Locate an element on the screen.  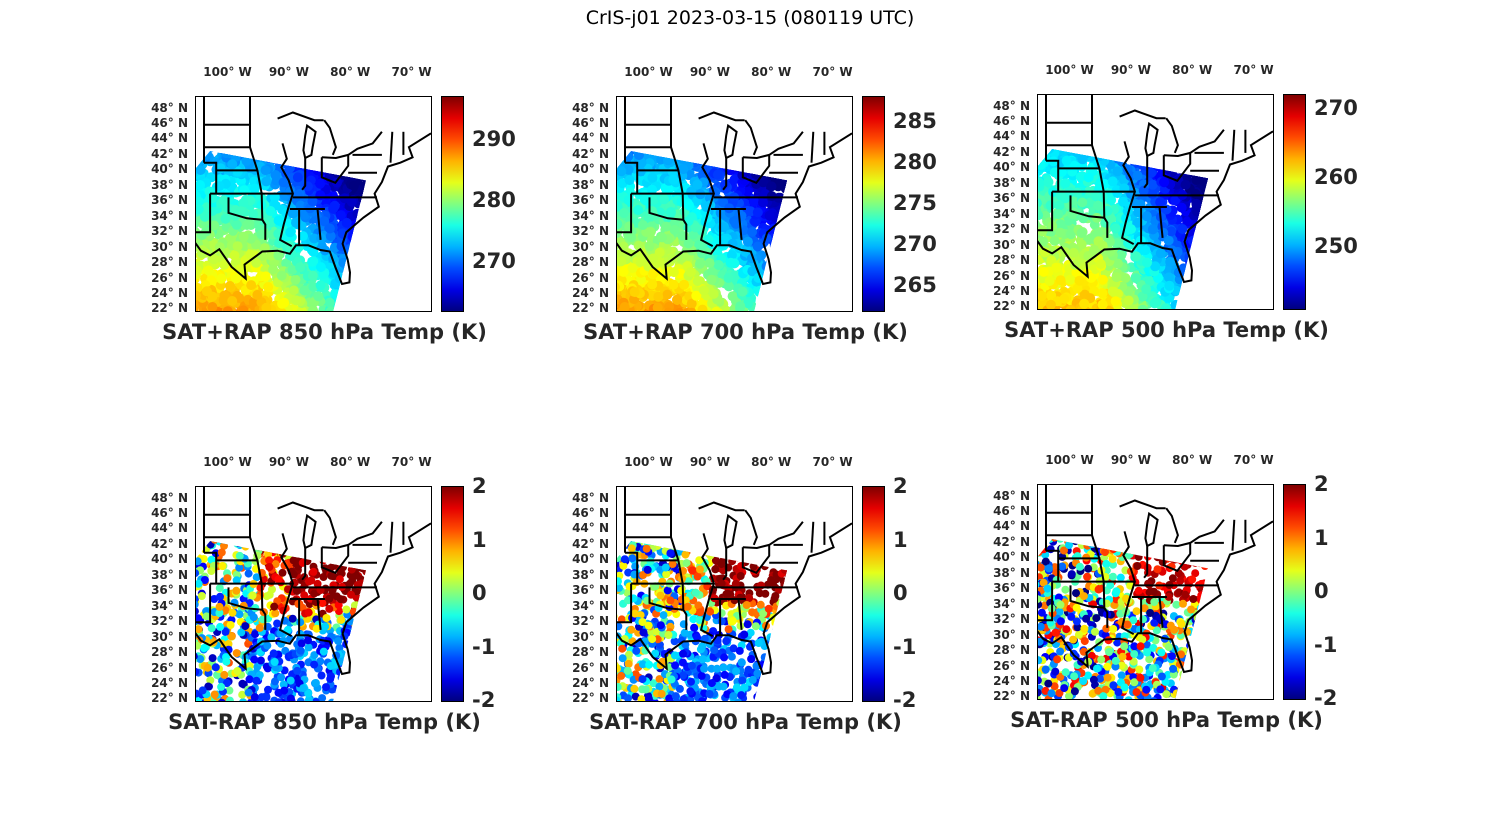
lat-tick-label: 38° N is located at coordinates (1011, 182).